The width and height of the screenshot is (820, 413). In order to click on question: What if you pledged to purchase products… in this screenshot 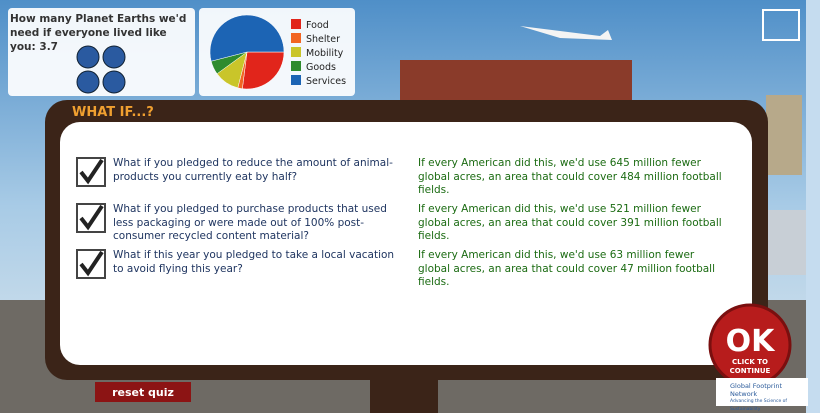, I will do `click(250, 222)`.